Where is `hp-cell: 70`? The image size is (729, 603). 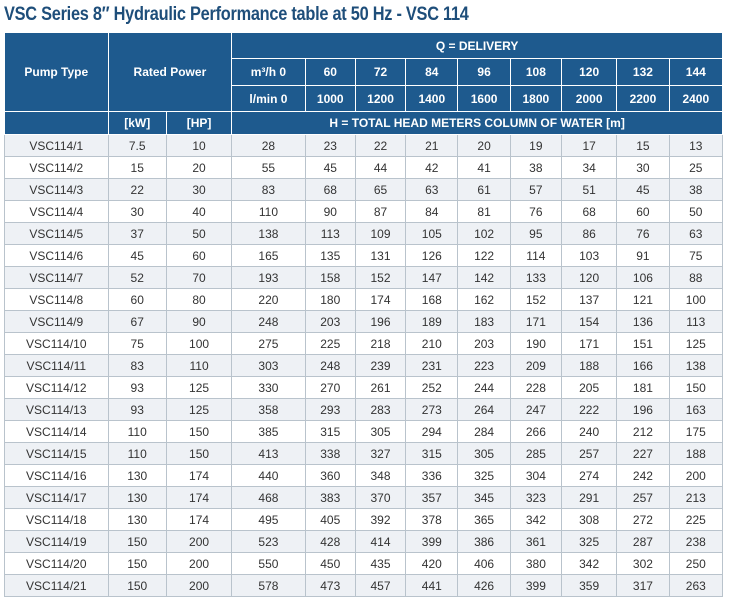 hp-cell: 70 is located at coordinates (199, 277).